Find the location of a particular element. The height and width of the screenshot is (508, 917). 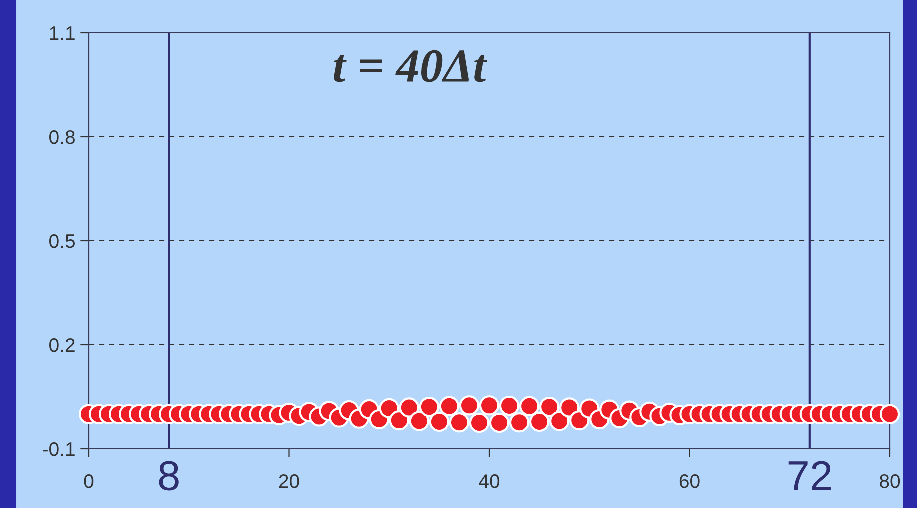

x-tick-label: 20 is located at coordinates (289, 481).